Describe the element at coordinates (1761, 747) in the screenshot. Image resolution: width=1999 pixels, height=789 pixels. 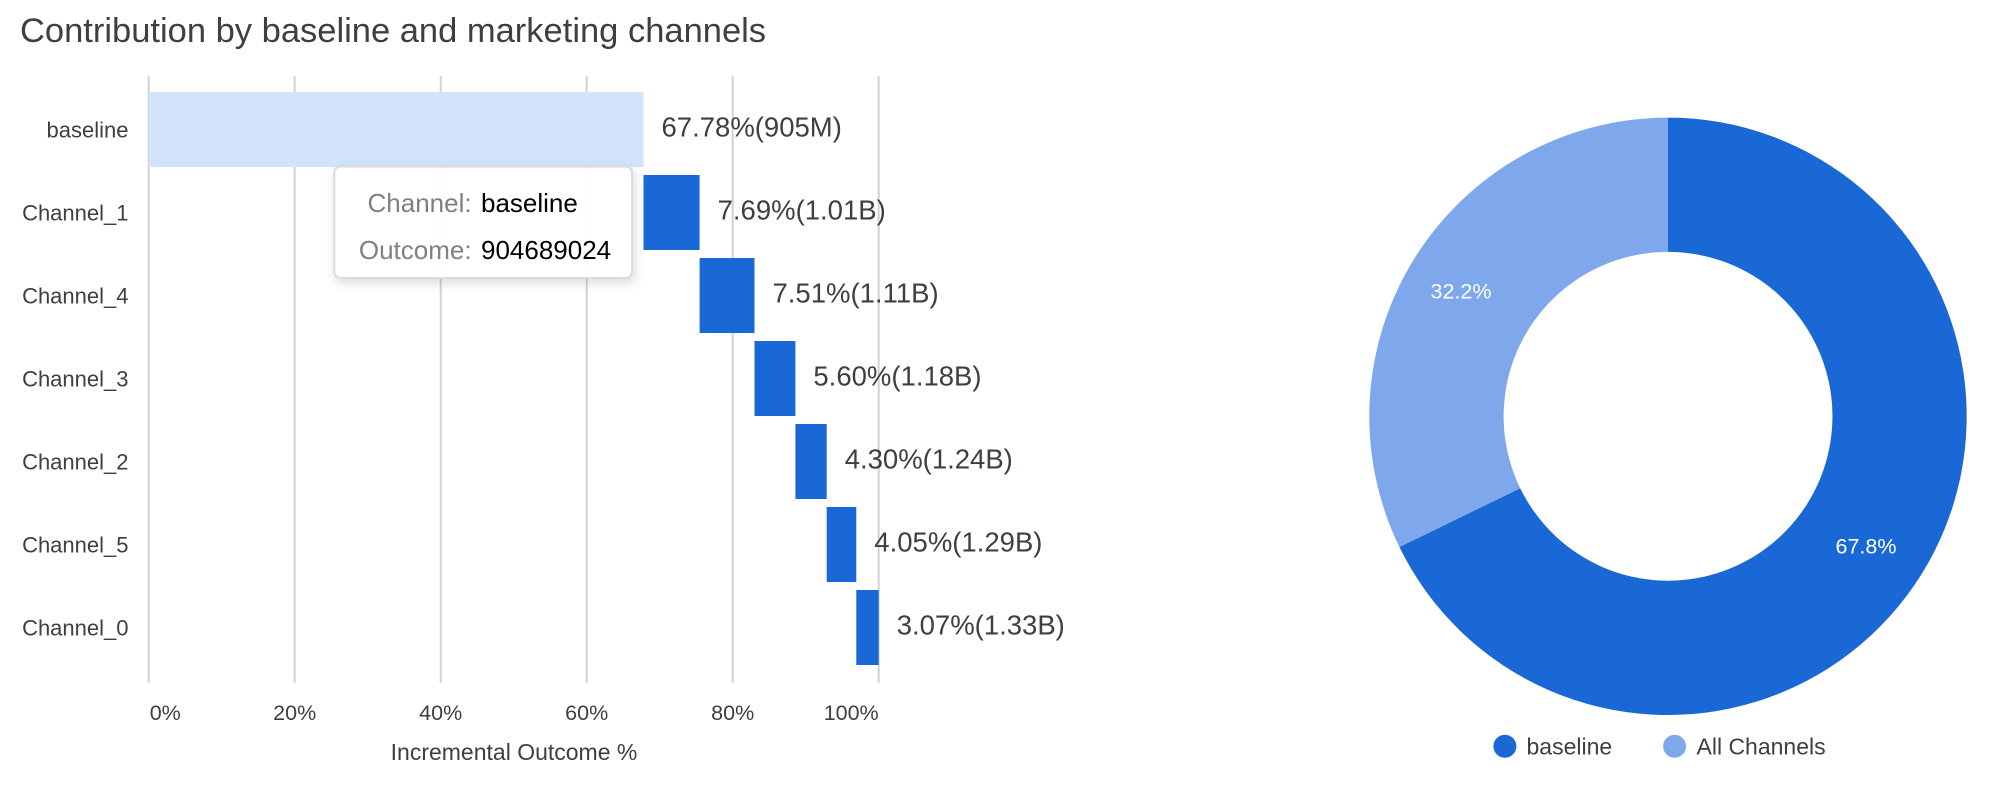
I see `svg-text: All Channels` at that location.